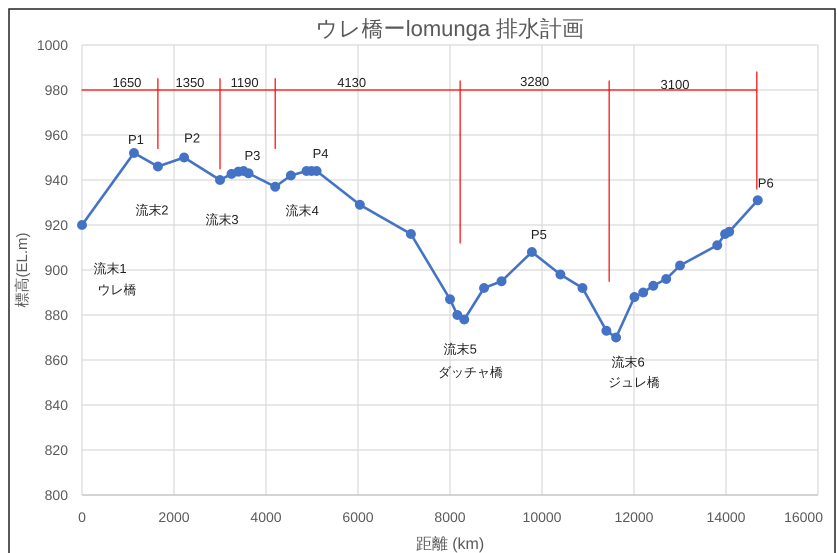 Image resolution: width=837 pixels, height=553 pixels. What do you see at coordinates (470, 372) in the screenshot?
I see `annotation: ダッチャ橋` at bounding box center [470, 372].